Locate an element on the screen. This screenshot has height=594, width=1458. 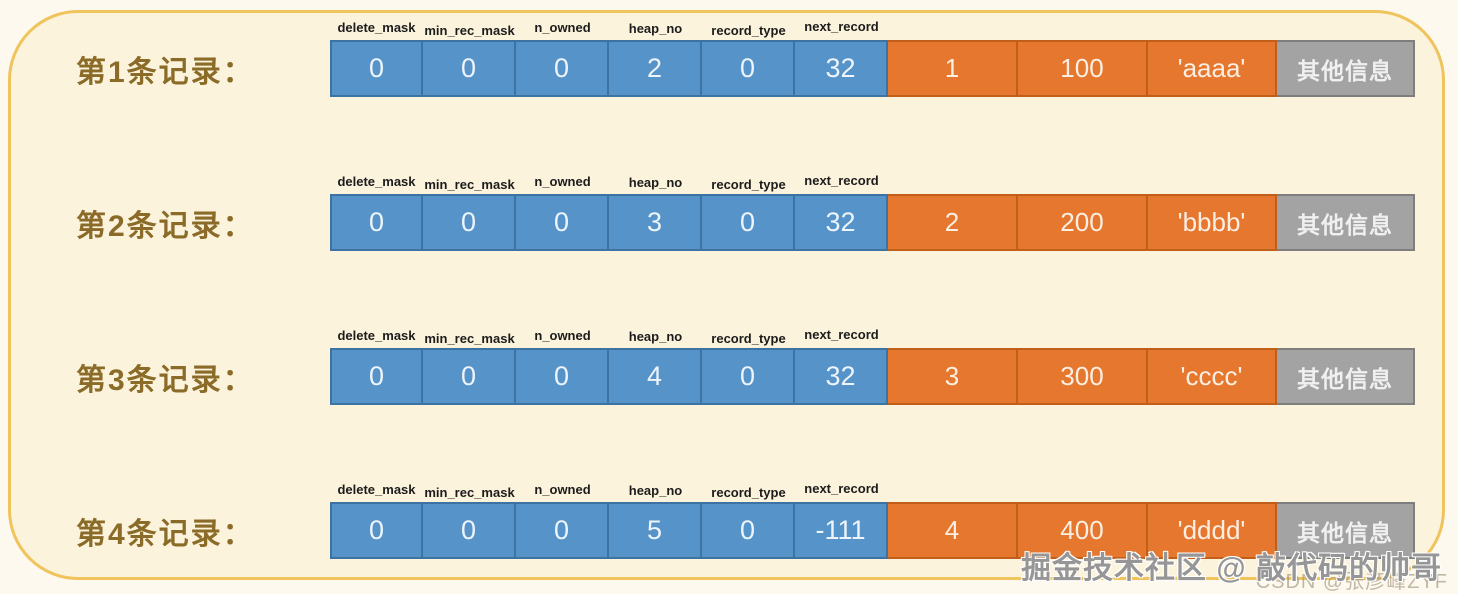
cell-column-2: 300 is located at coordinates (1083, 376).